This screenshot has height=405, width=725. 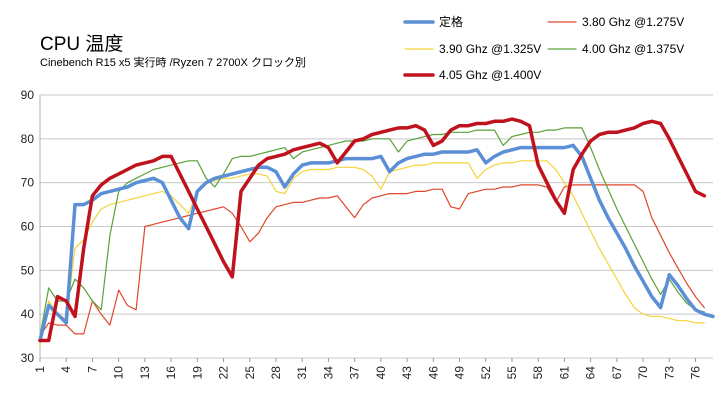 What do you see at coordinates (28, 314) in the screenshot?
I see `y-tick-label: 40` at bounding box center [28, 314].